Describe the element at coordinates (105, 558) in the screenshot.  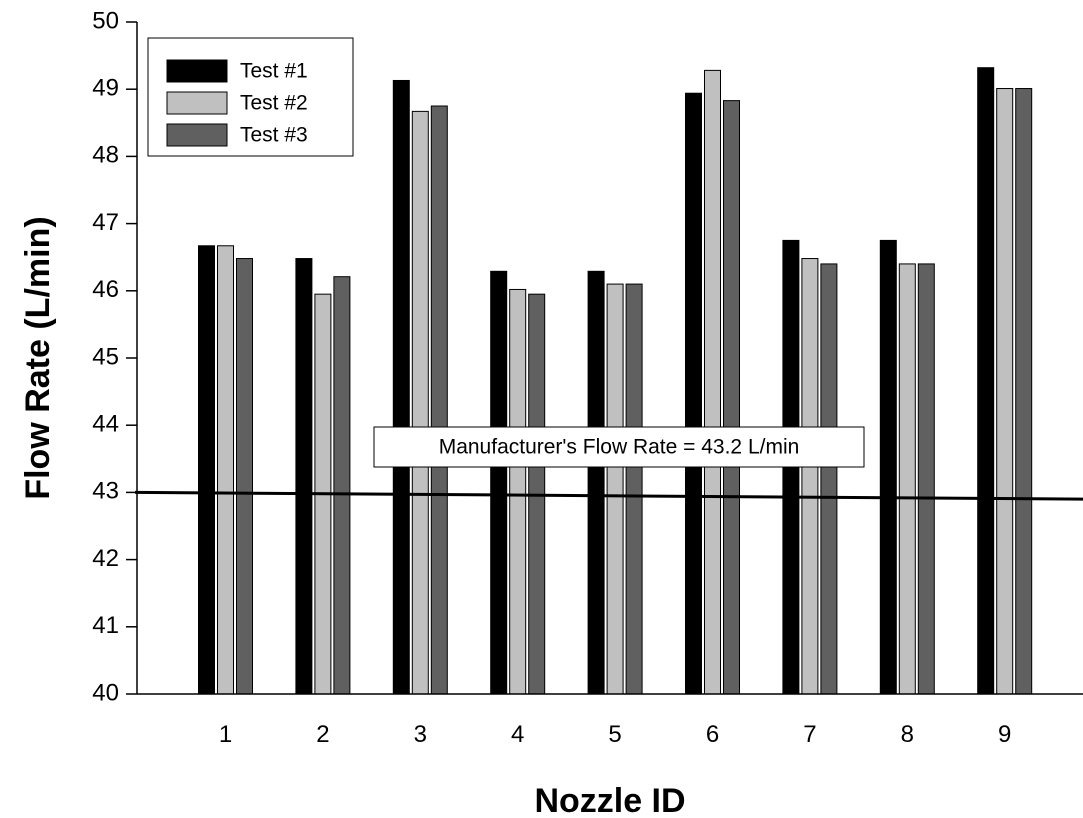
I see `y-tick-label: 42` at that location.